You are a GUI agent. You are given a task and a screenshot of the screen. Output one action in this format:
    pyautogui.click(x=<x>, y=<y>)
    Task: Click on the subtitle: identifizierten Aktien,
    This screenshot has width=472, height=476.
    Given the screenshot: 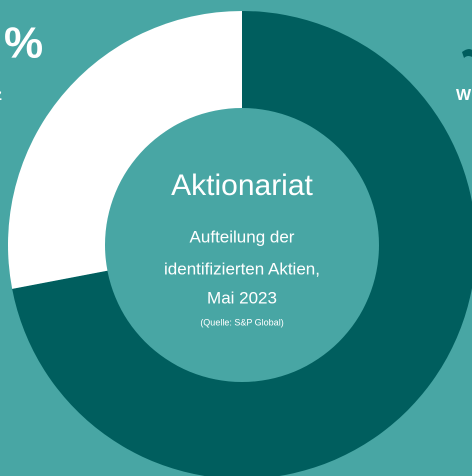 What is the action you would take?
    pyautogui.click(x=242, y=268)
    